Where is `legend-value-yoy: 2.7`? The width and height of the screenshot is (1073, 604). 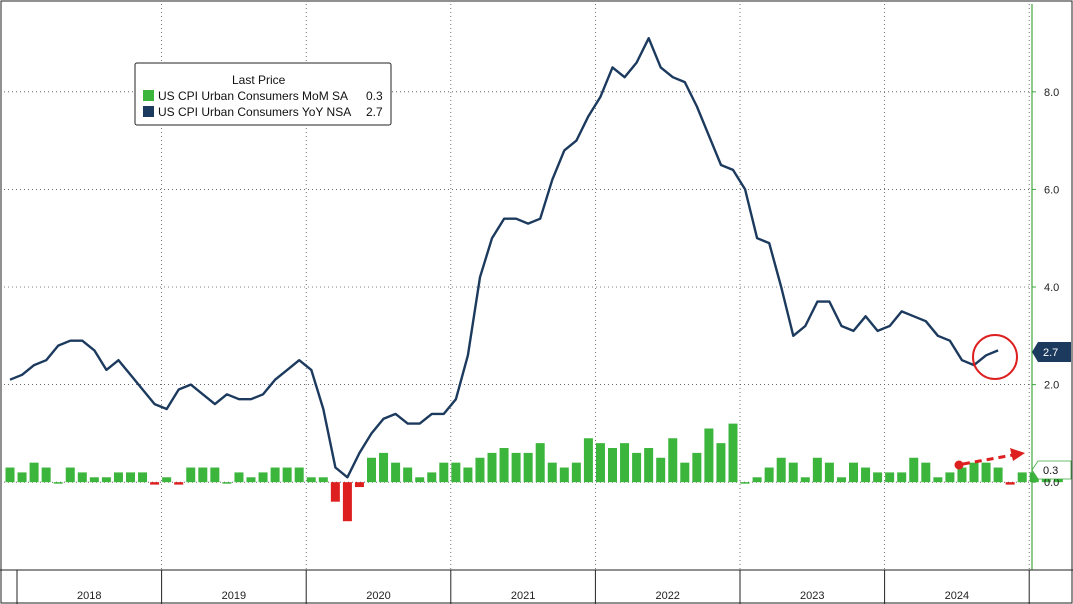
legend-value-yoy: 2.7 is located at coordinates (374, 112).